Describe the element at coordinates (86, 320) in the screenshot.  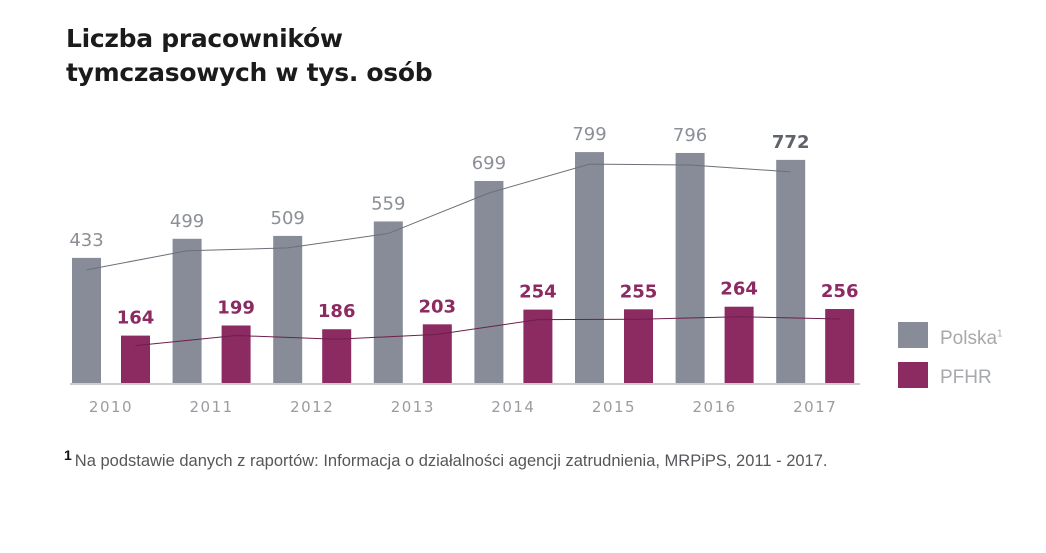
I see `bar-polska-2010` at that location.